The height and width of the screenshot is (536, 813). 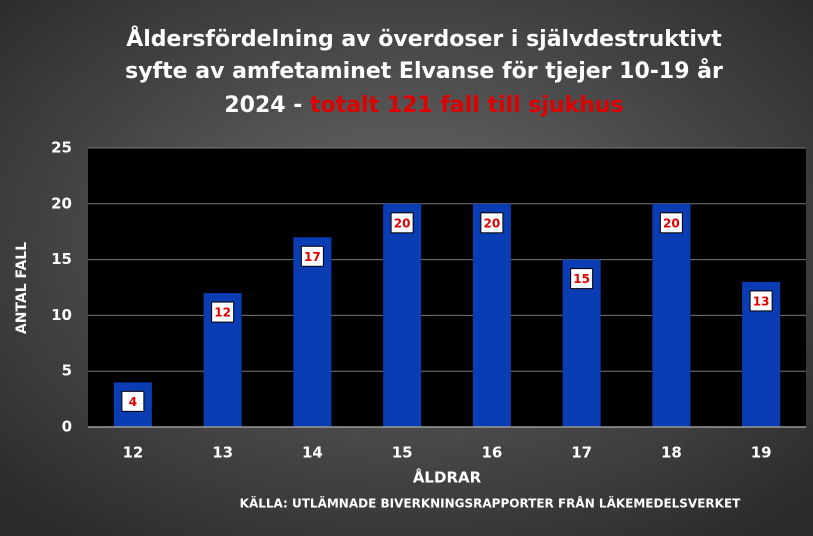 What do you see at coordinates (491, 453) in the screenshot?
I see `x-tick-label: 16` at bounding box center [491, 453].